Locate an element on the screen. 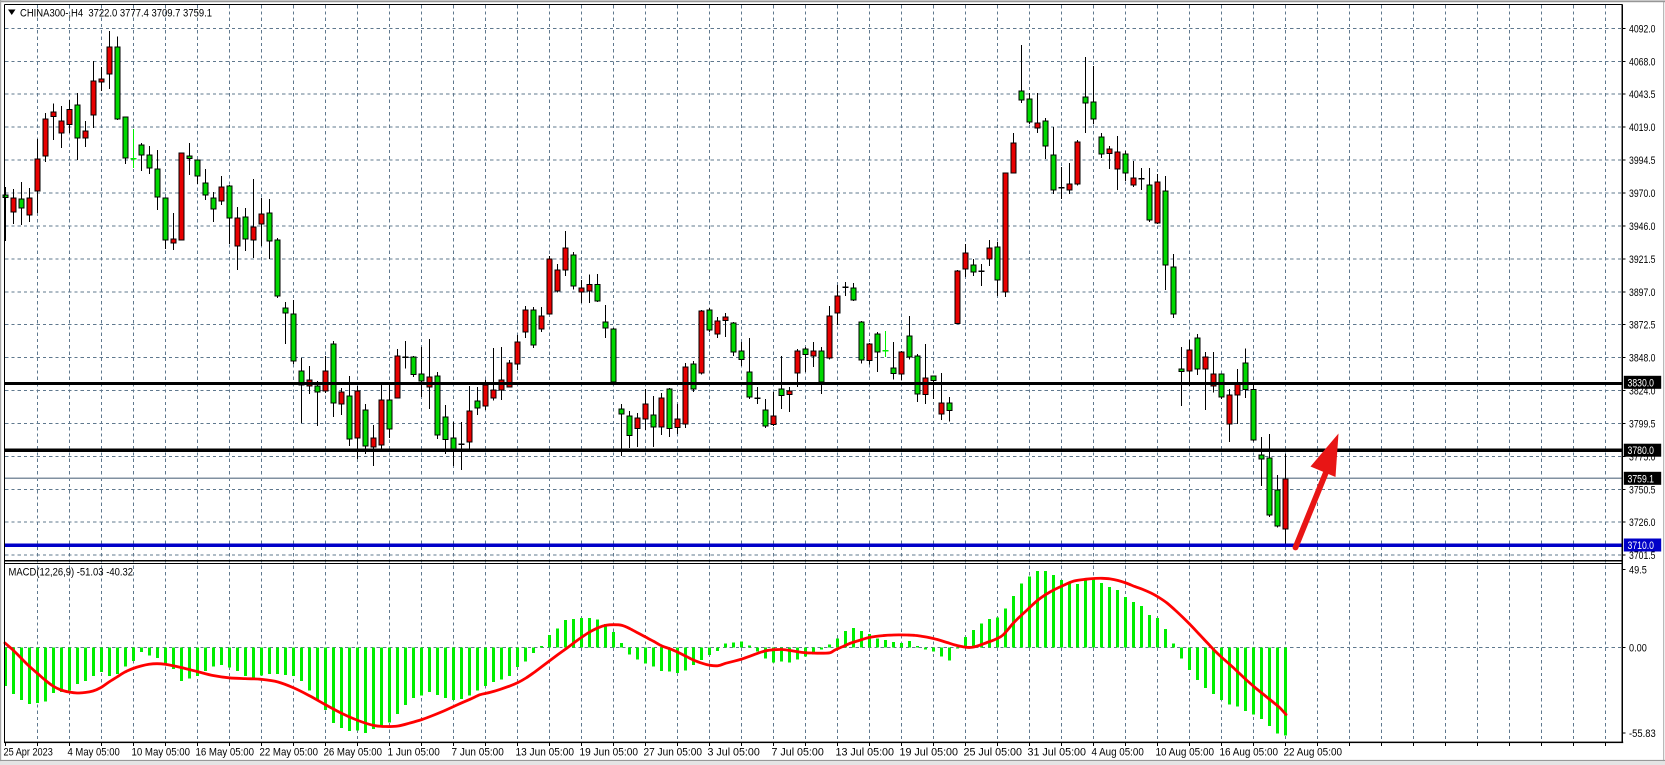 Image resolution: width=1665 pixels, height=765 pixels. svg-text: 3897.0 is located at coordinates (1642, 293).